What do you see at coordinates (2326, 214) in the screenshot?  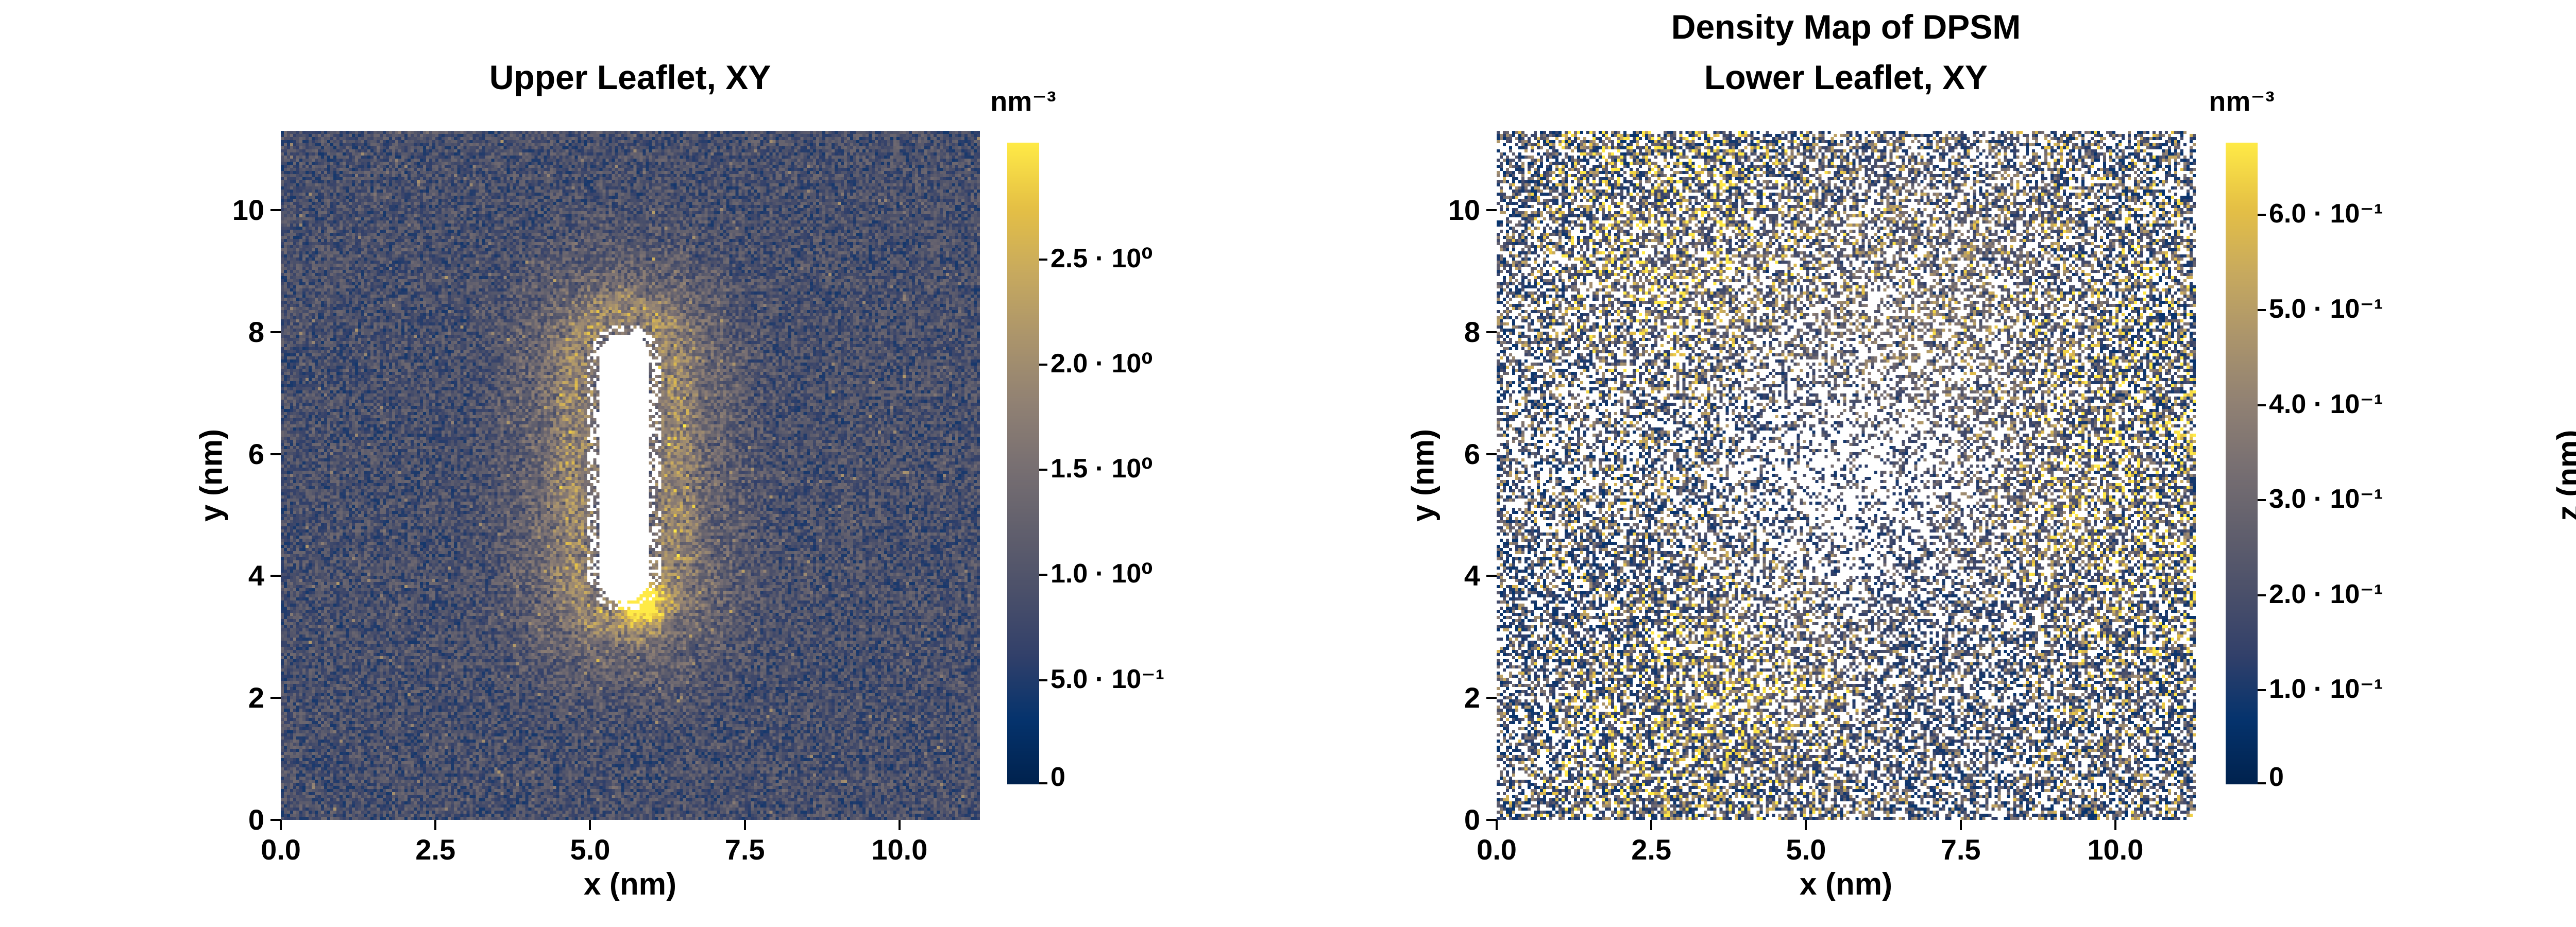 I see `colorbar-tick-label: 6.0 · 10⁻¹` at bounding box center [2326, 214].